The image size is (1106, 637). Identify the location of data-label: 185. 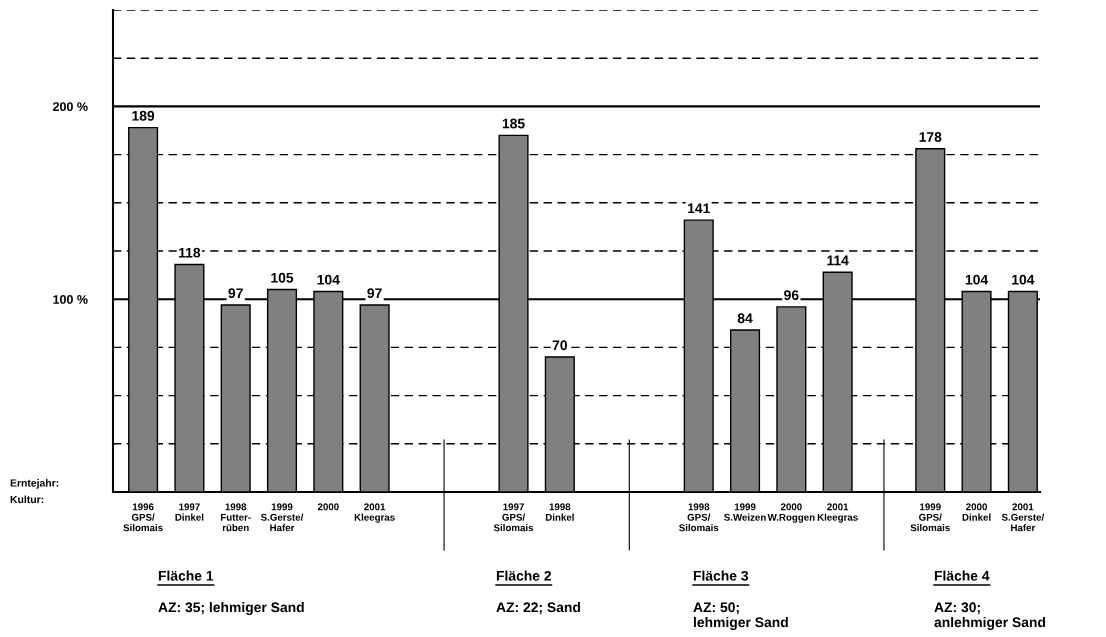
(513, 123).